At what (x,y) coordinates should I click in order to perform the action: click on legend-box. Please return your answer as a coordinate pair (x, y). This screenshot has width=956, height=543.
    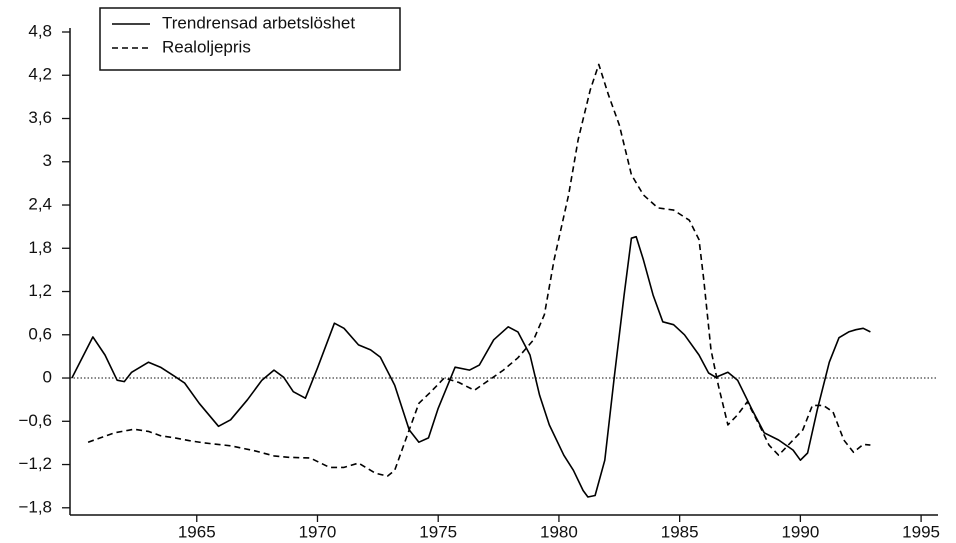
    Looking at the image, I should click on (250, 39).